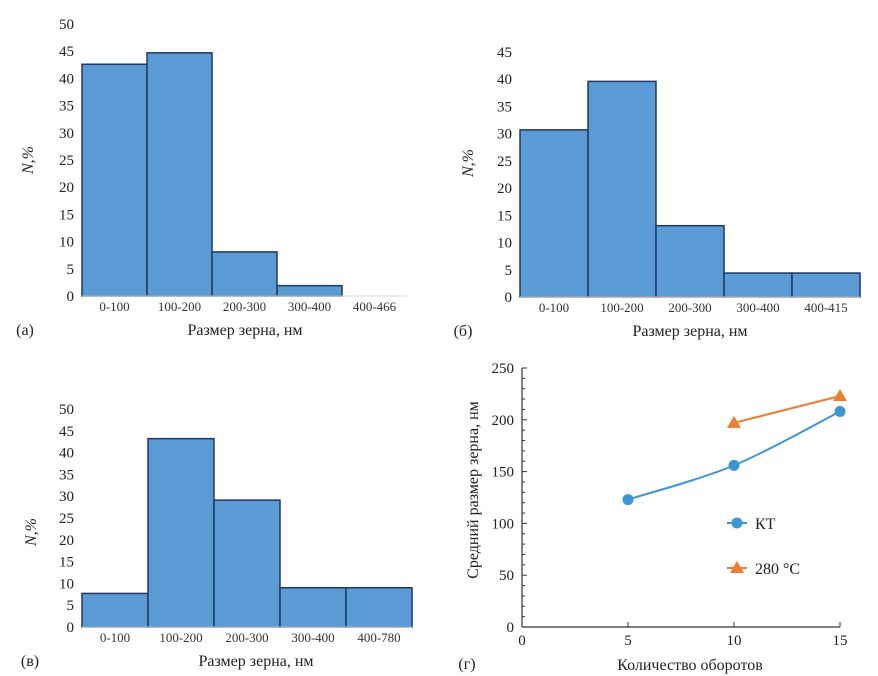 This screenshot has height=676, width=878. I want to click on x-tick-label: 5, so click(628, 641).